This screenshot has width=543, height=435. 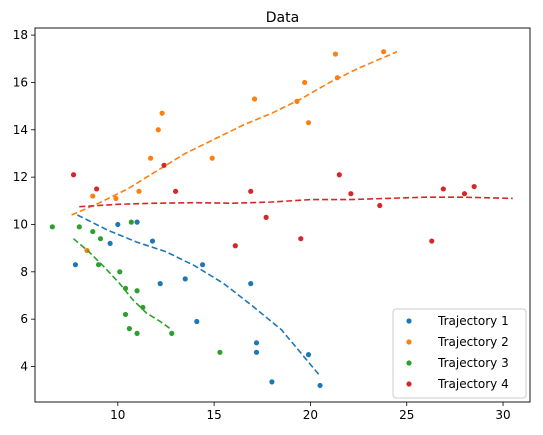 I want to click on y-axis: 4 6 8 10 12 14 16 18, so click(x=24, y=200).